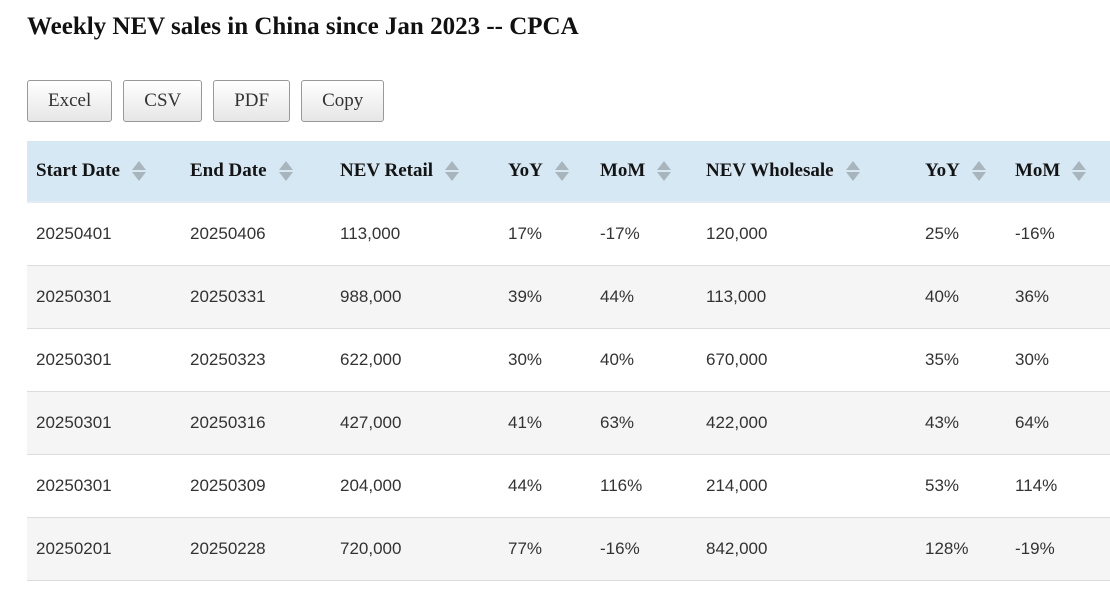 This screenshot has height=597, width=1110. I want to click on column-header-4-mom: MoM, so click(644, 172).